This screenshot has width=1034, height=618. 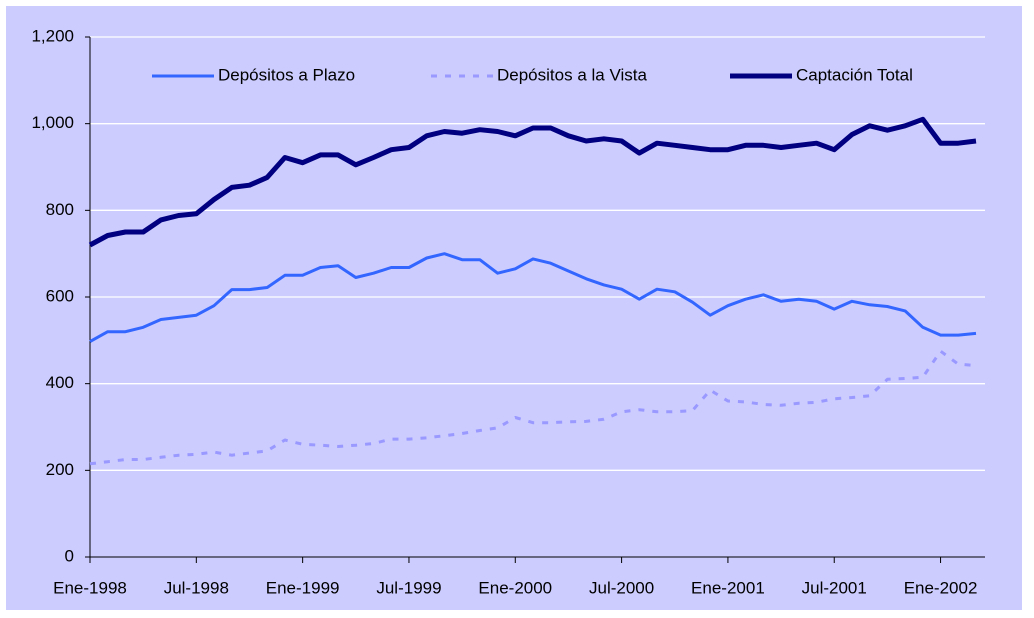 I want to click on y-tick-label: 600, so click(x=60, y=295).